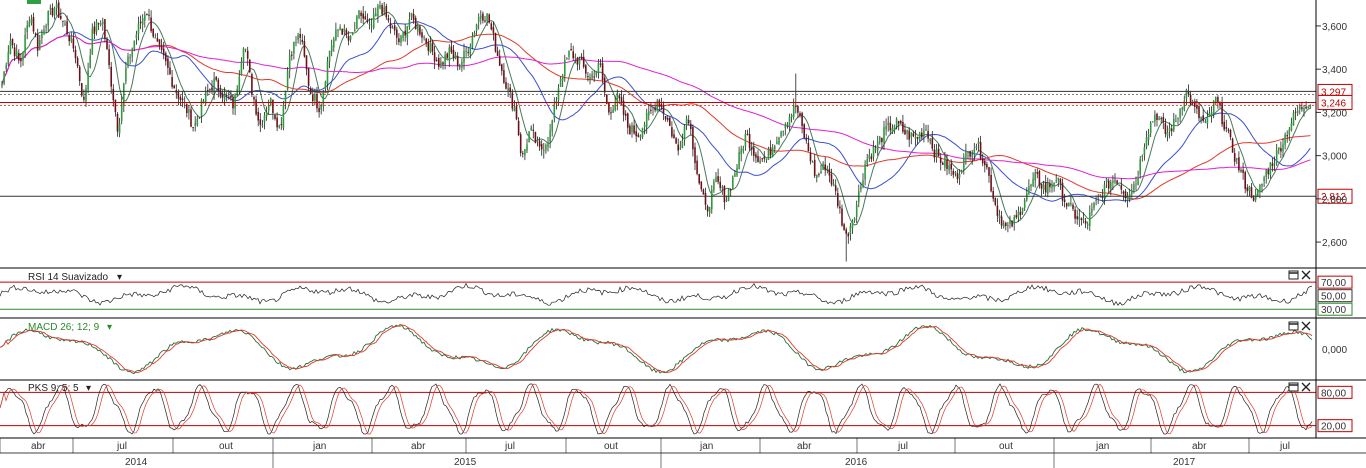  What do you see at coordinates (64, 327) in the screenshot?
I see `macd-title: MACD 26; 12; 9` at bounding box center [64, 327].